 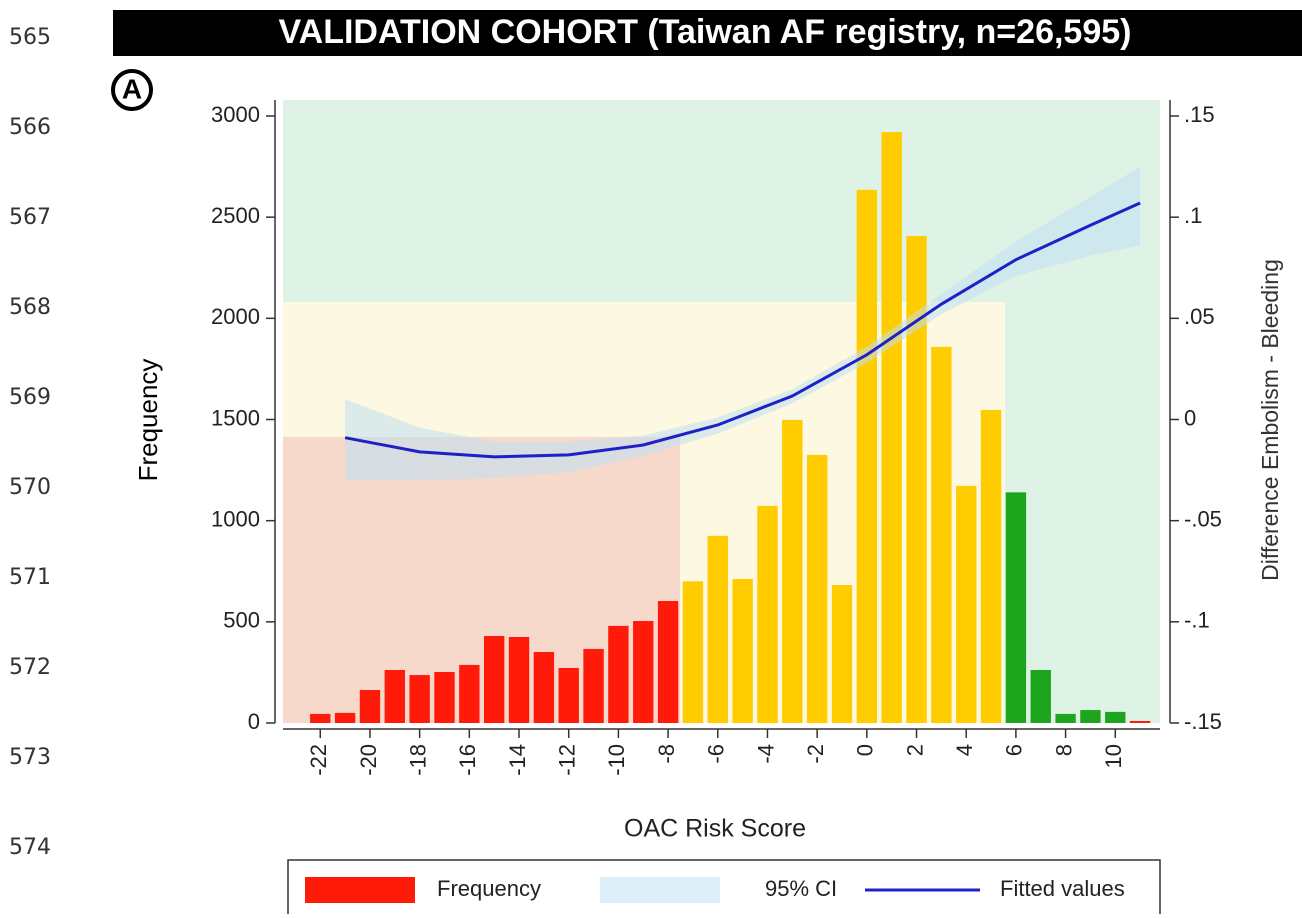 What do you see at coordinates (30, 397) in the screenshot?
I see `line-number: 569` at bounding box center [30, 397].